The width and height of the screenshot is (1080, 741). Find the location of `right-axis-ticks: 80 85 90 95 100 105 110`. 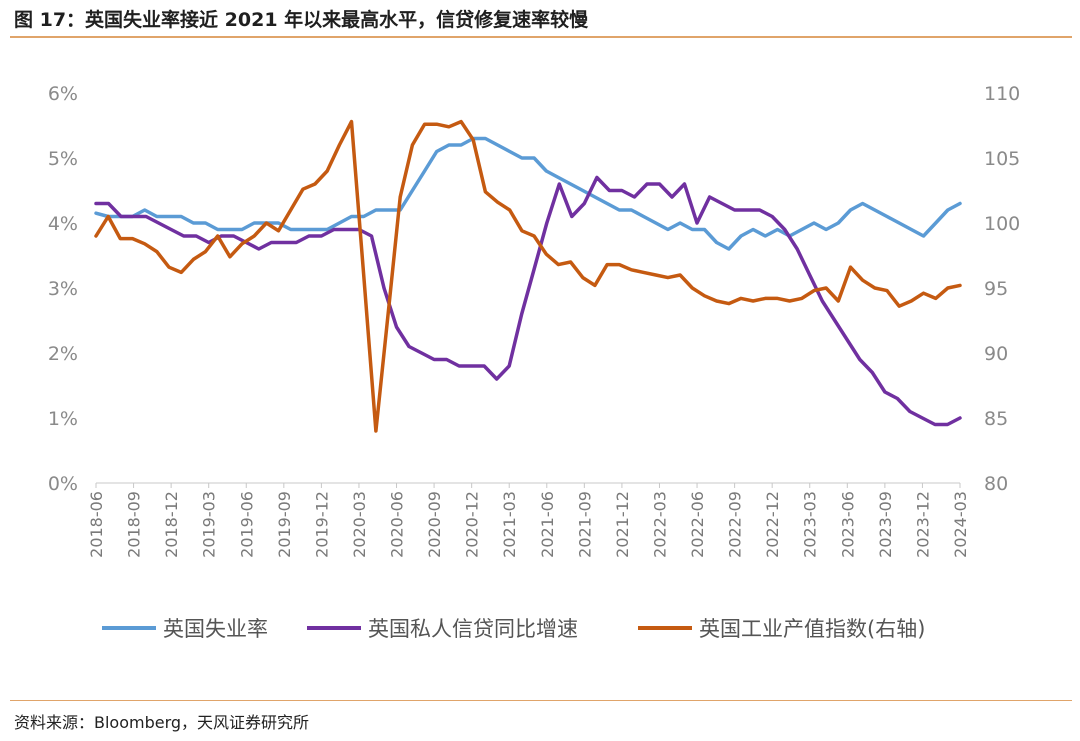

right-axis-ticks: 80 85 90 95 100 105 110 is located at coordinates (1002, 289).